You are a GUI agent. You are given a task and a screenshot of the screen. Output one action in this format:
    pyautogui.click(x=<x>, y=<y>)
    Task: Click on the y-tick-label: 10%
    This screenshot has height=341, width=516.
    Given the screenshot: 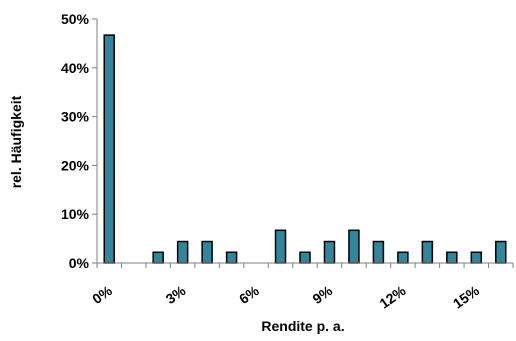 What is the action you would take?
    pyautogui.click(x=75, y=214)
    